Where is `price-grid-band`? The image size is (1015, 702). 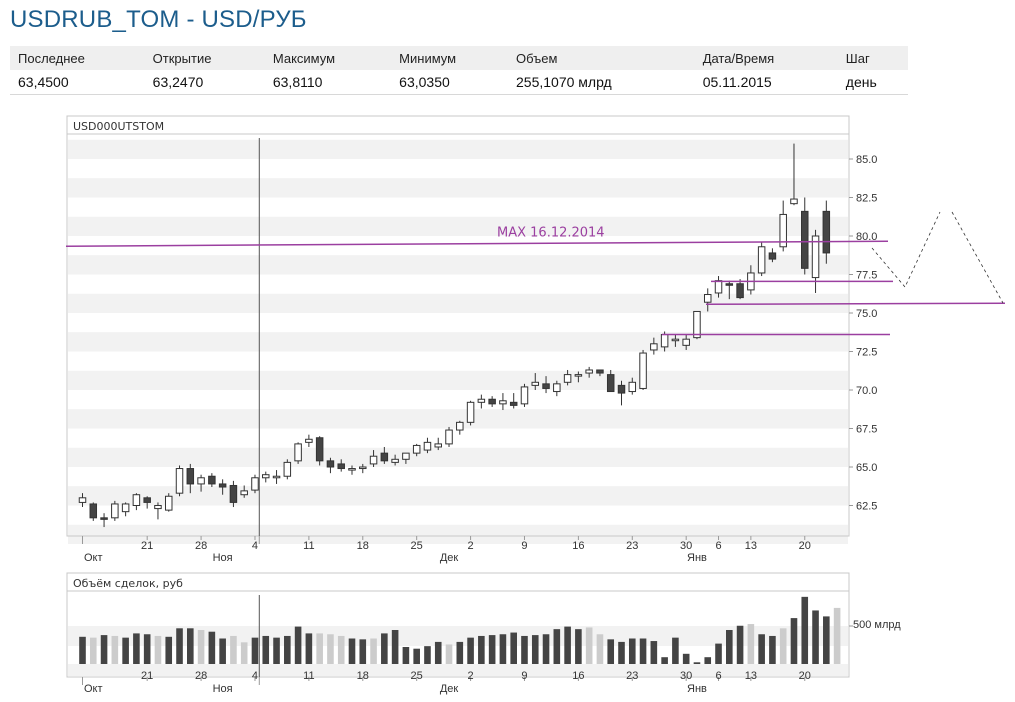
price-grid-band is located at coordinates (458, 226).